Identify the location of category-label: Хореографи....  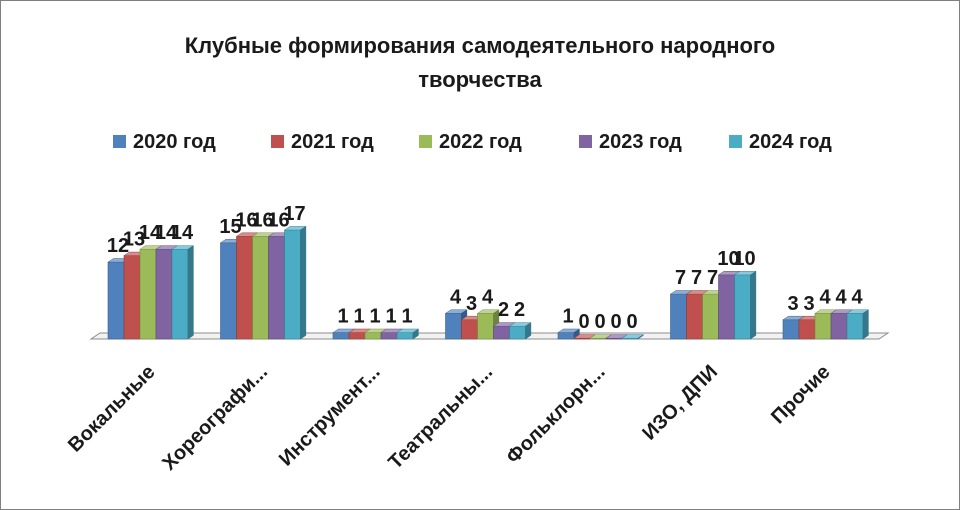
(215, 418).